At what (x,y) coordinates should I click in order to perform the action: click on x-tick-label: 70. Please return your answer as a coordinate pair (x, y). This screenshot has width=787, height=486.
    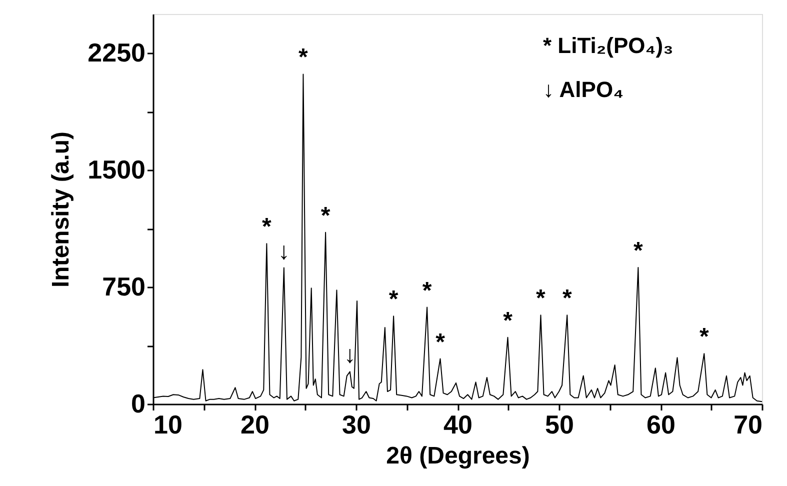
    Looking at the image, I should click on (748, 425).